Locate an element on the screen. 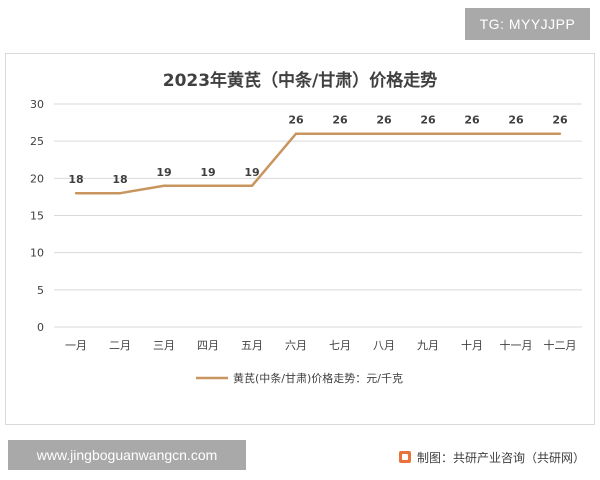  x-category-label: 一月 is located at coordinates (76, 345).